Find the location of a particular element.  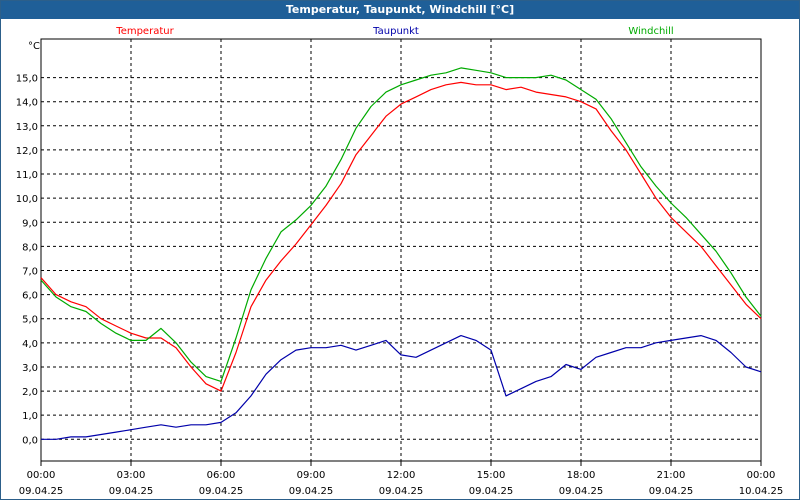

y-tick-label: 3,0 is located at coordinates (30, 368).